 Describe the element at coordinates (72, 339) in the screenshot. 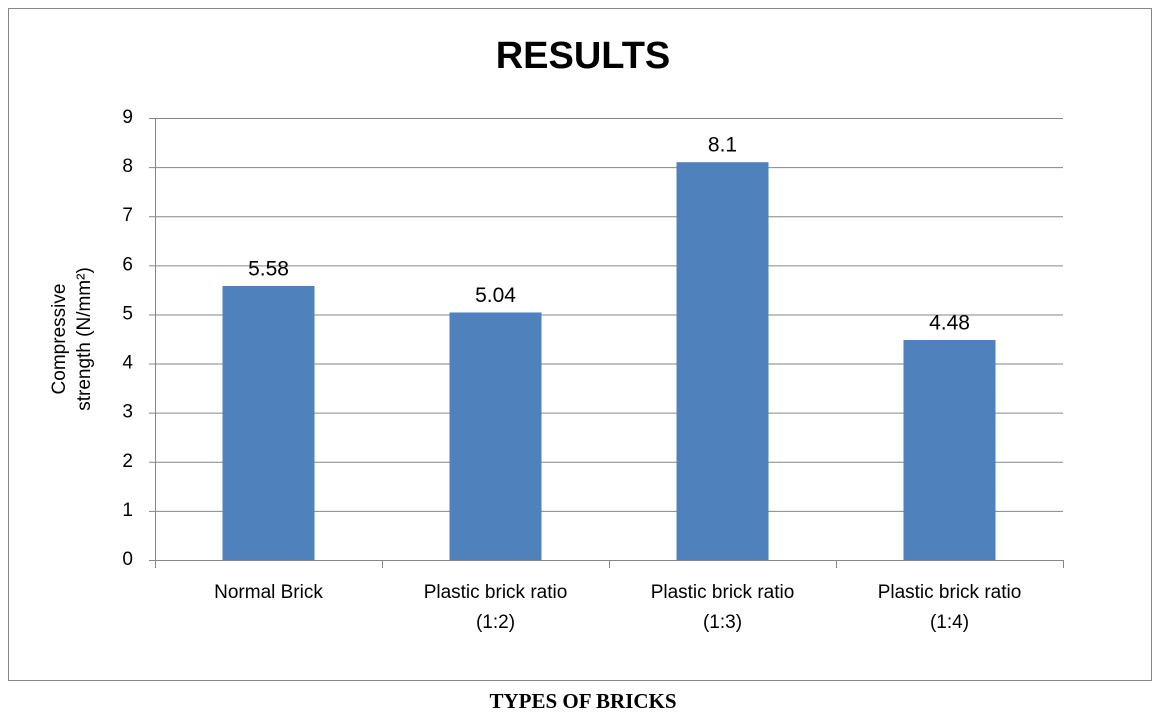

I see `y-axis-label: Compressive strength (N/mm²)` at that location.